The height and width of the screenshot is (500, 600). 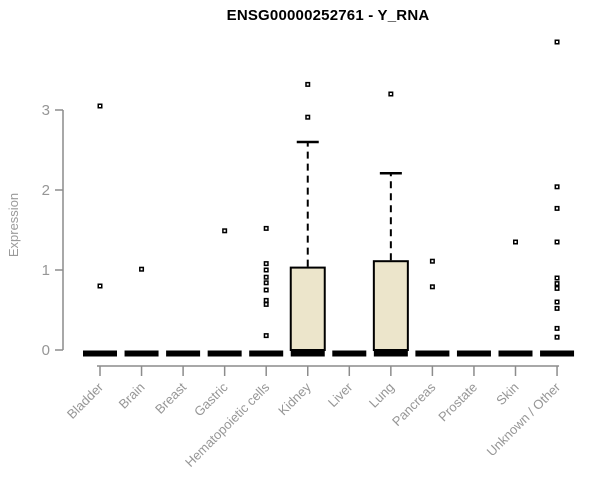 I want to click on x-tick-label: Skin, so click(x=507, y=394).